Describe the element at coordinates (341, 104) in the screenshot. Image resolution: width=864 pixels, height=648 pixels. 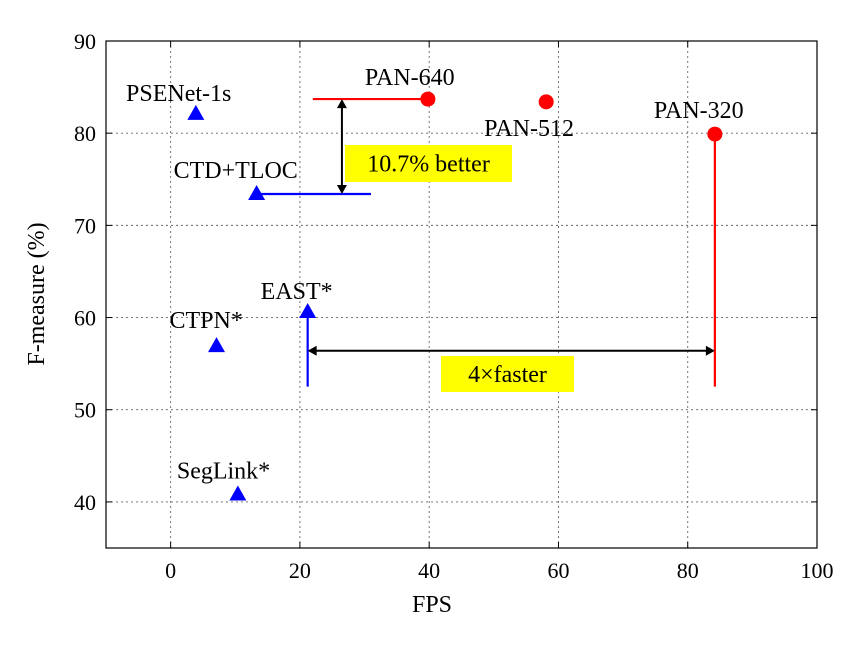
I see `arrow-head-up` at that location.